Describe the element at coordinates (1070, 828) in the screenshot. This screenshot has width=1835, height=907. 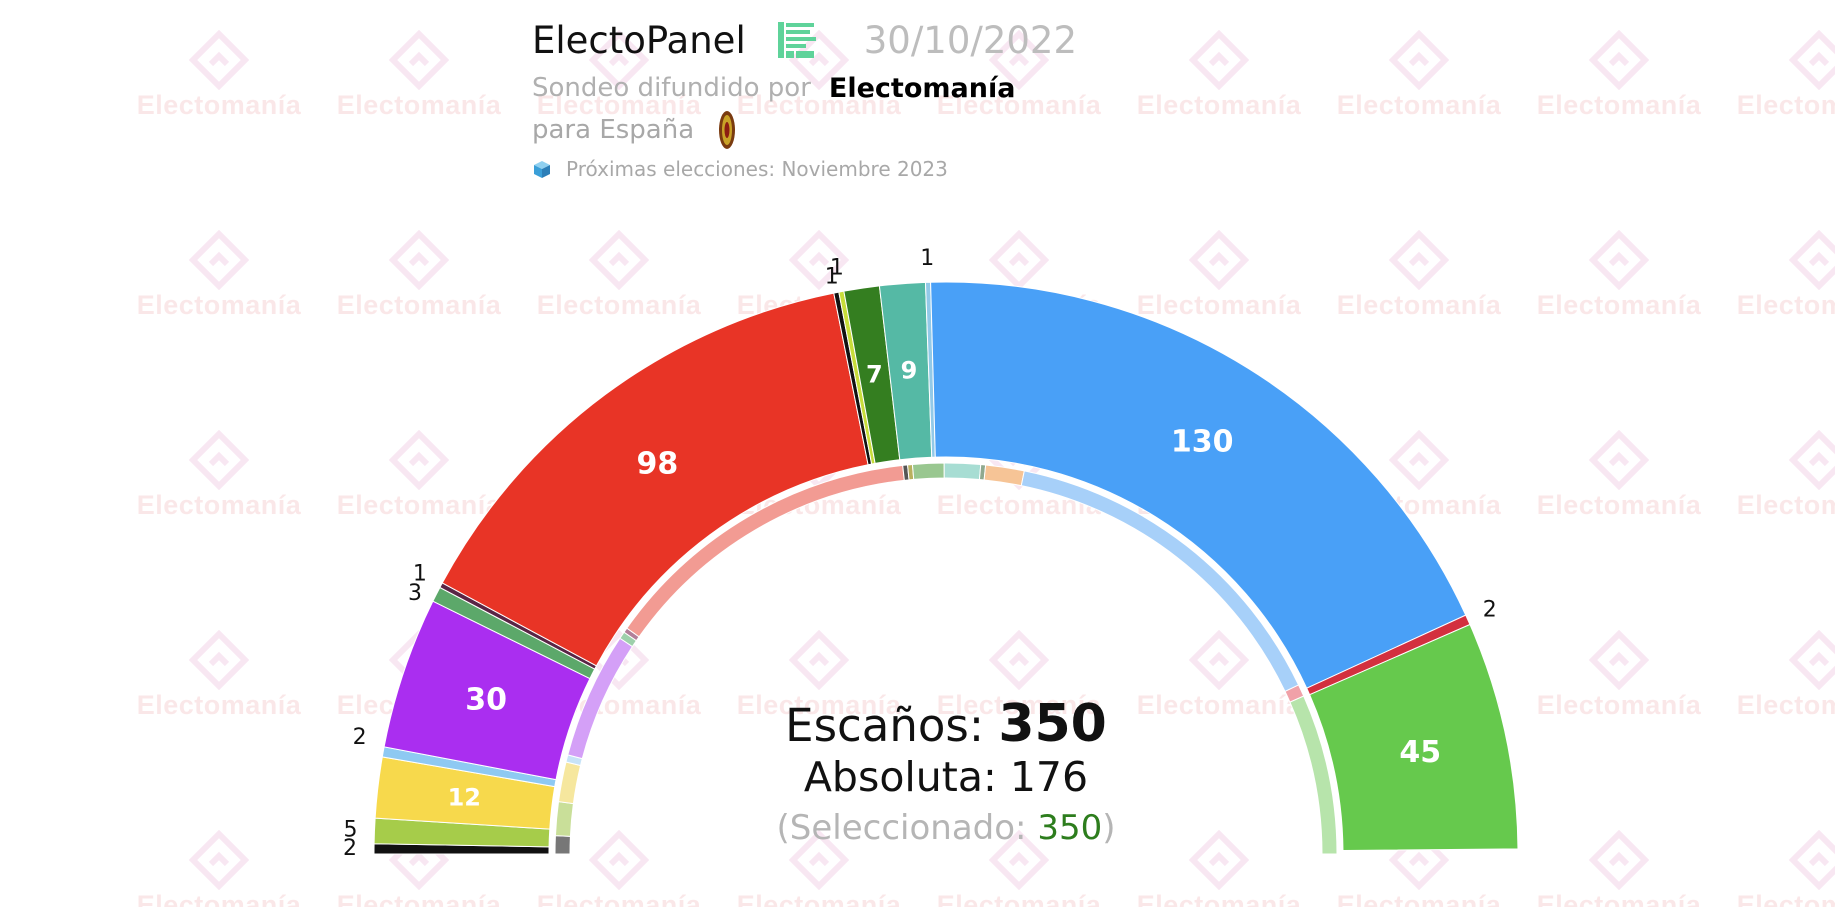
I see `selected-value: 350` at that location.